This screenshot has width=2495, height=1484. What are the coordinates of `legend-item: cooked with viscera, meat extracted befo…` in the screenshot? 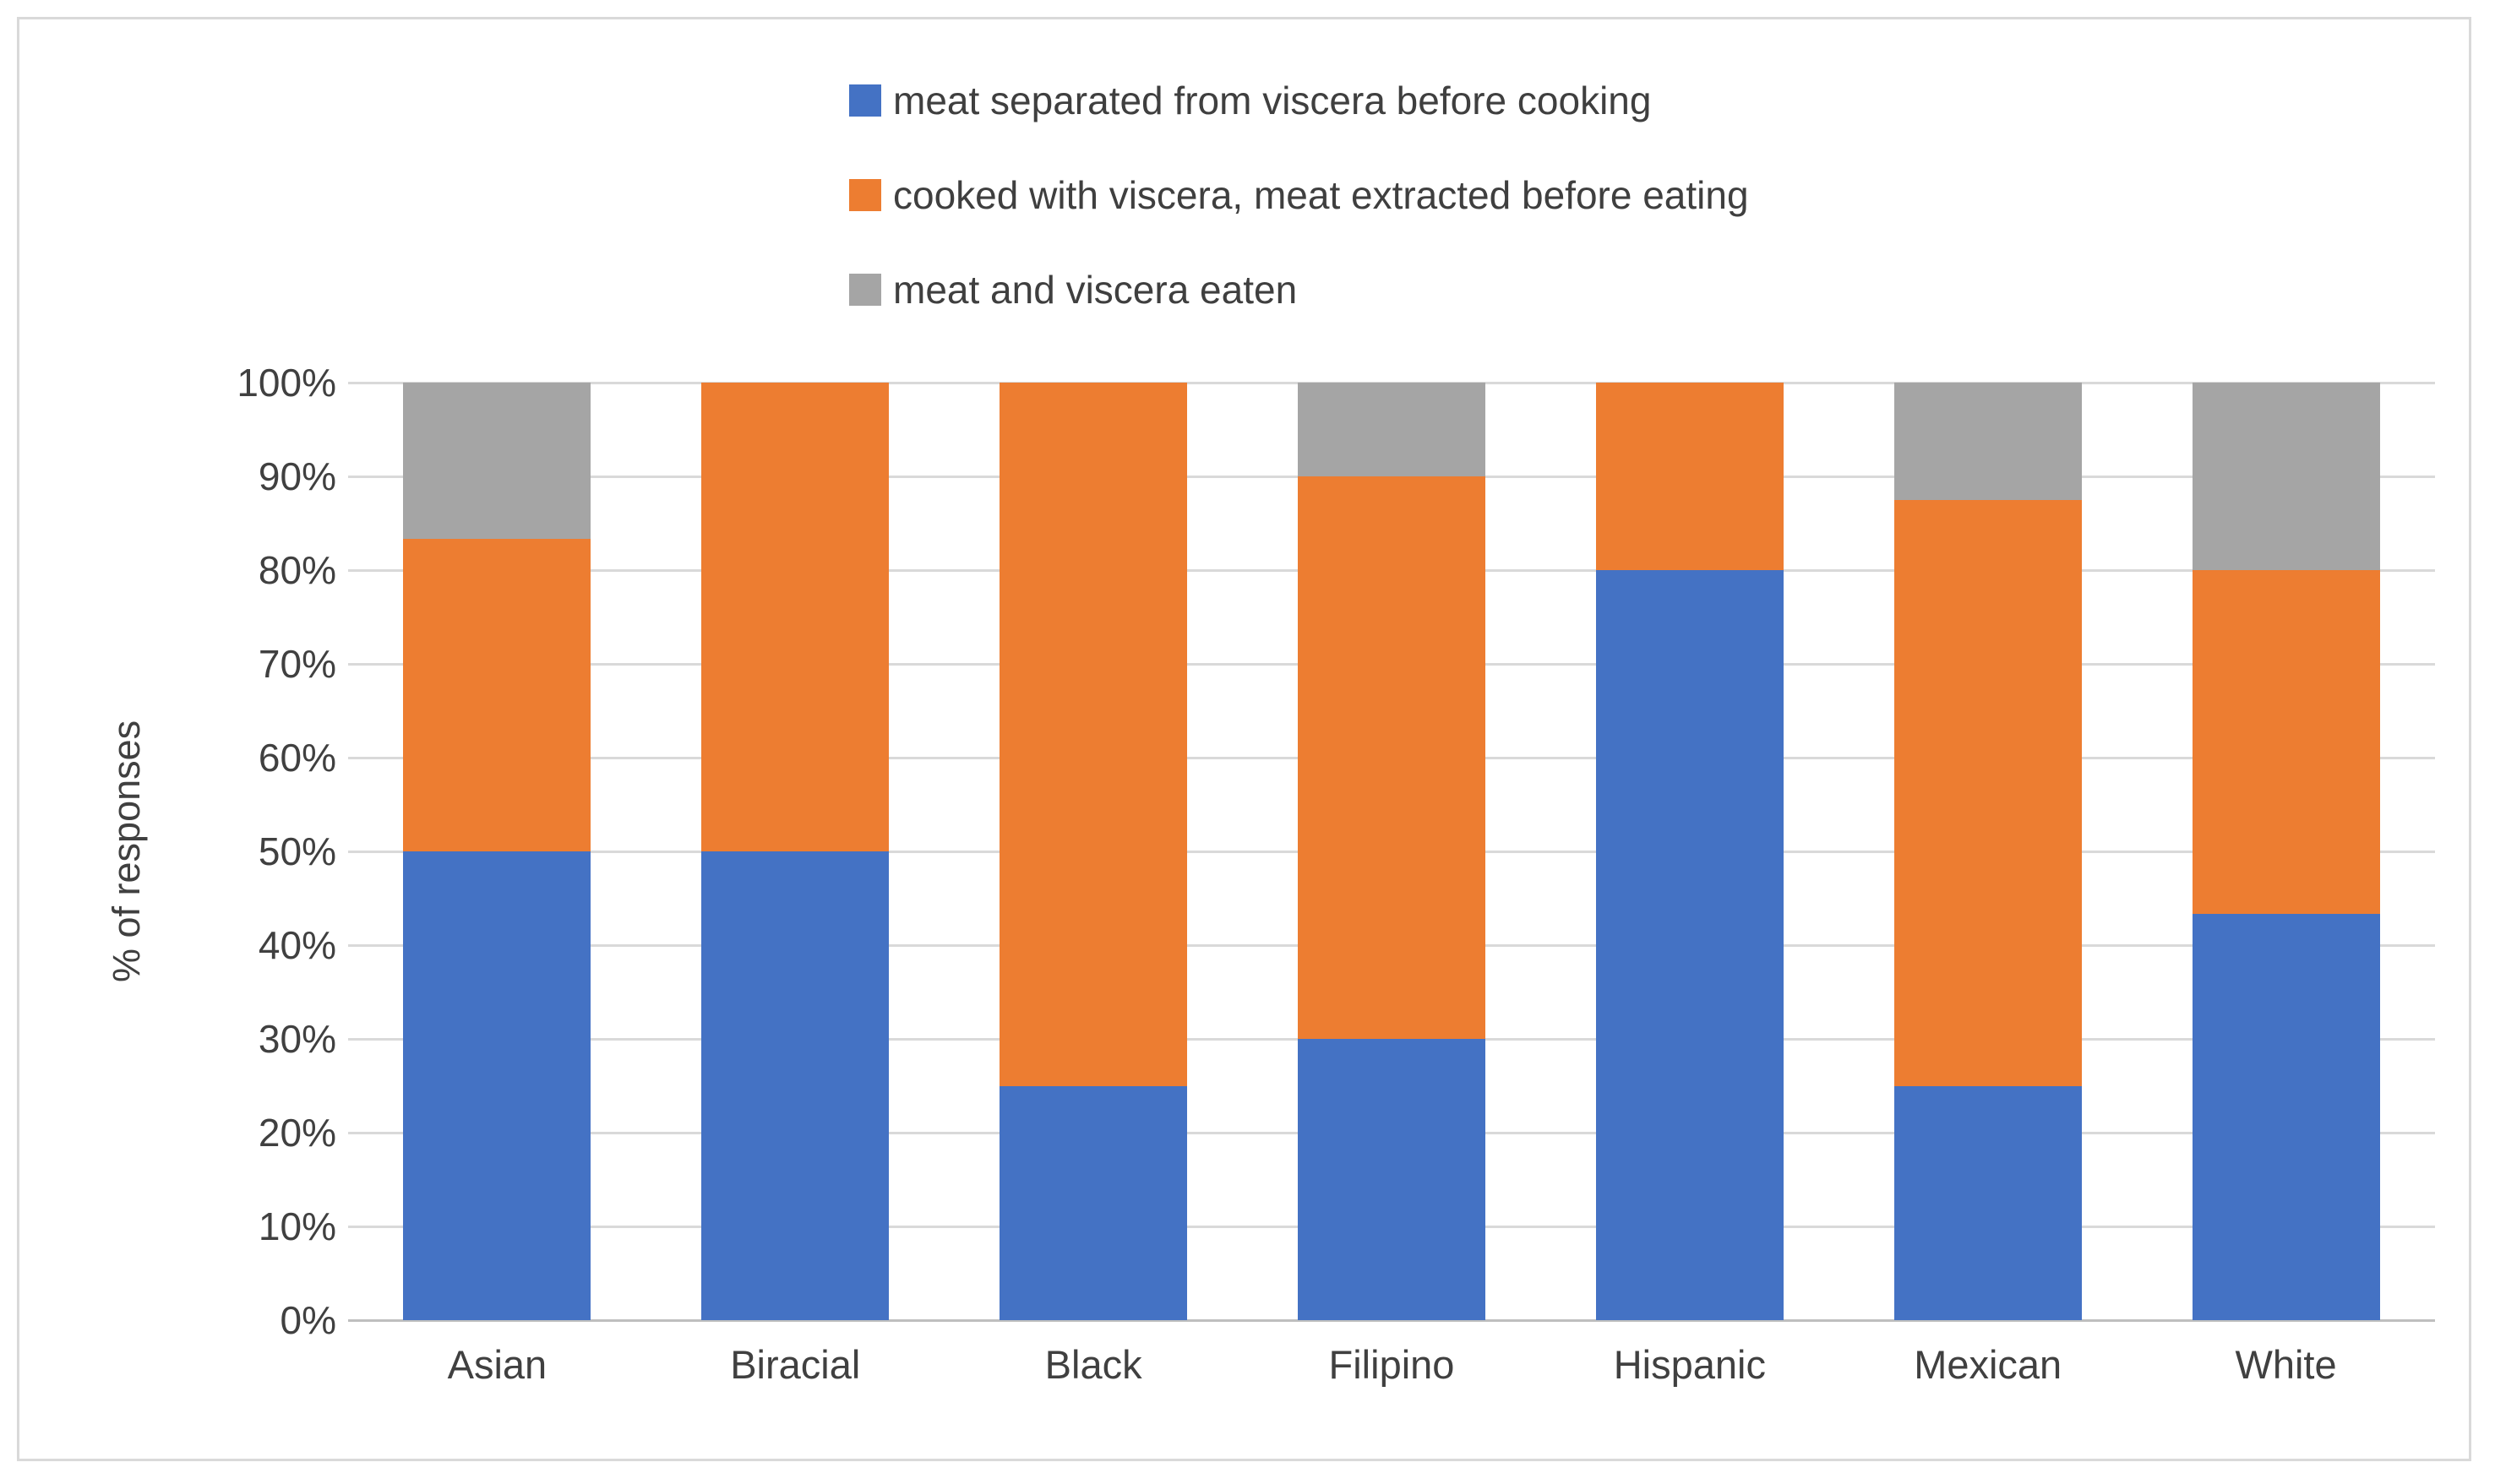 It's located at (1299, 195).